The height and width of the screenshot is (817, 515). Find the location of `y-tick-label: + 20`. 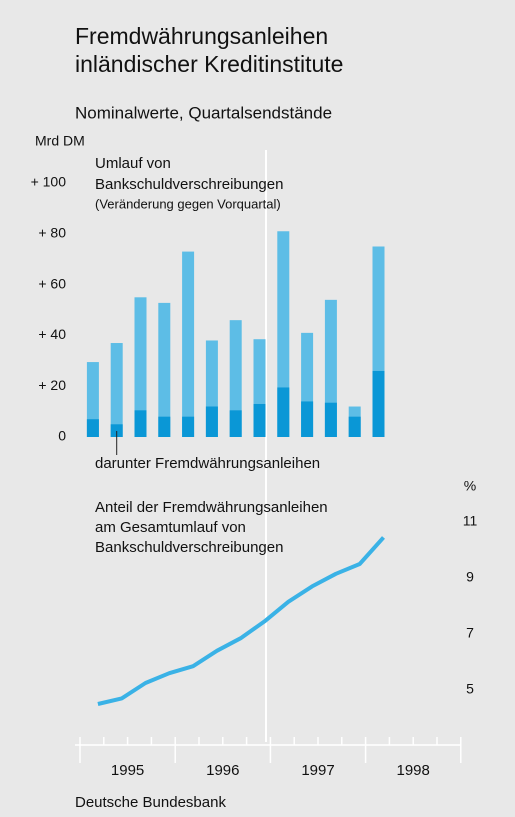

y-tick-label: + 20 is located at coordinates (52, 385).